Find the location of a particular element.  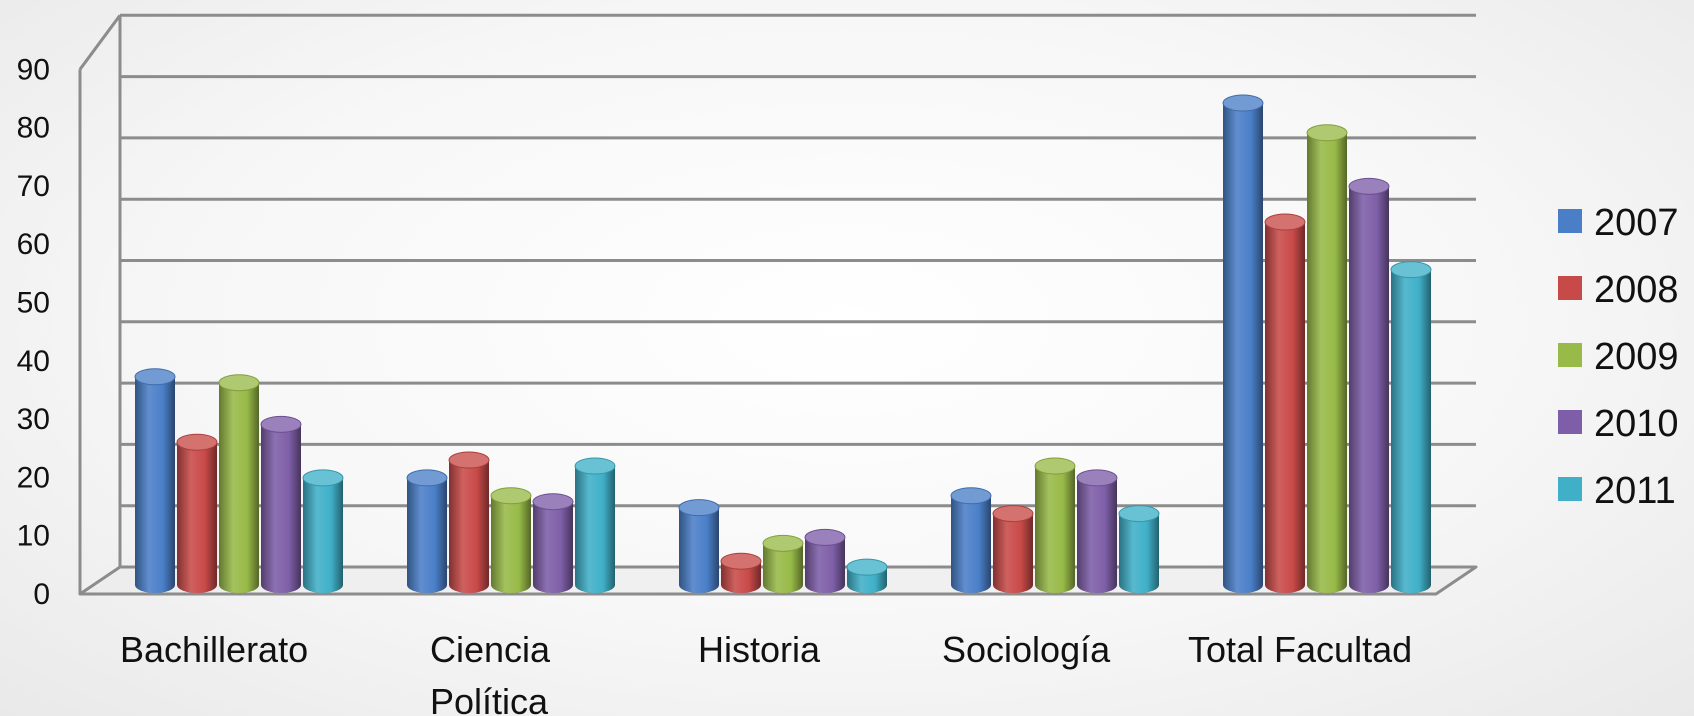

y-tick-label: 50 is located at coordinates (33, 303).